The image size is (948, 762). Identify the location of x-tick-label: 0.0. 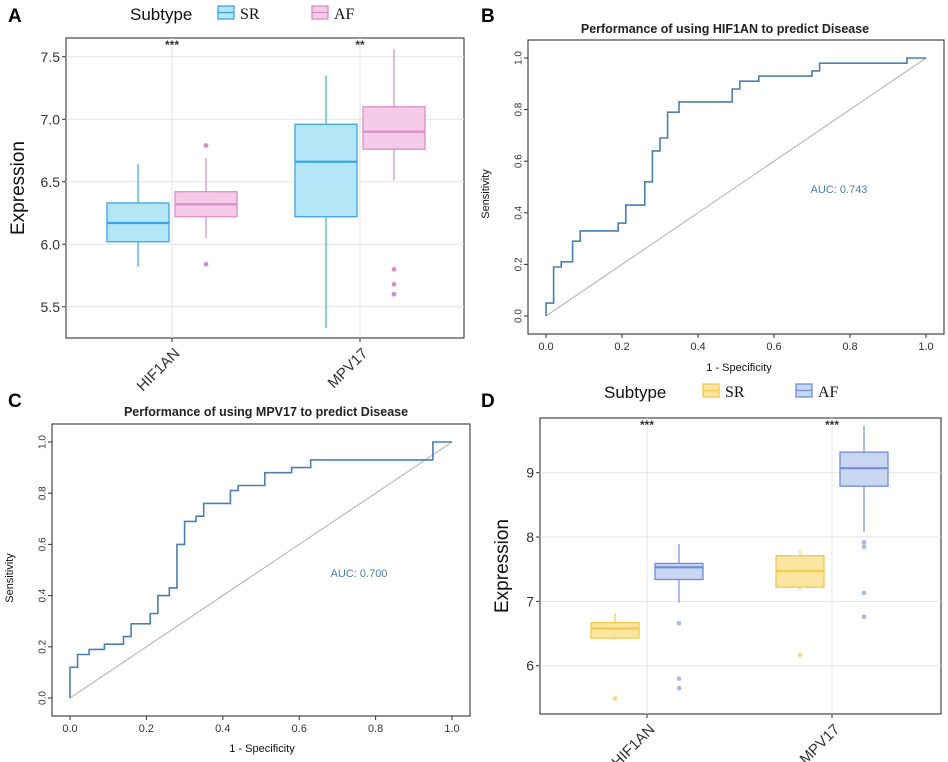
(69, 729).